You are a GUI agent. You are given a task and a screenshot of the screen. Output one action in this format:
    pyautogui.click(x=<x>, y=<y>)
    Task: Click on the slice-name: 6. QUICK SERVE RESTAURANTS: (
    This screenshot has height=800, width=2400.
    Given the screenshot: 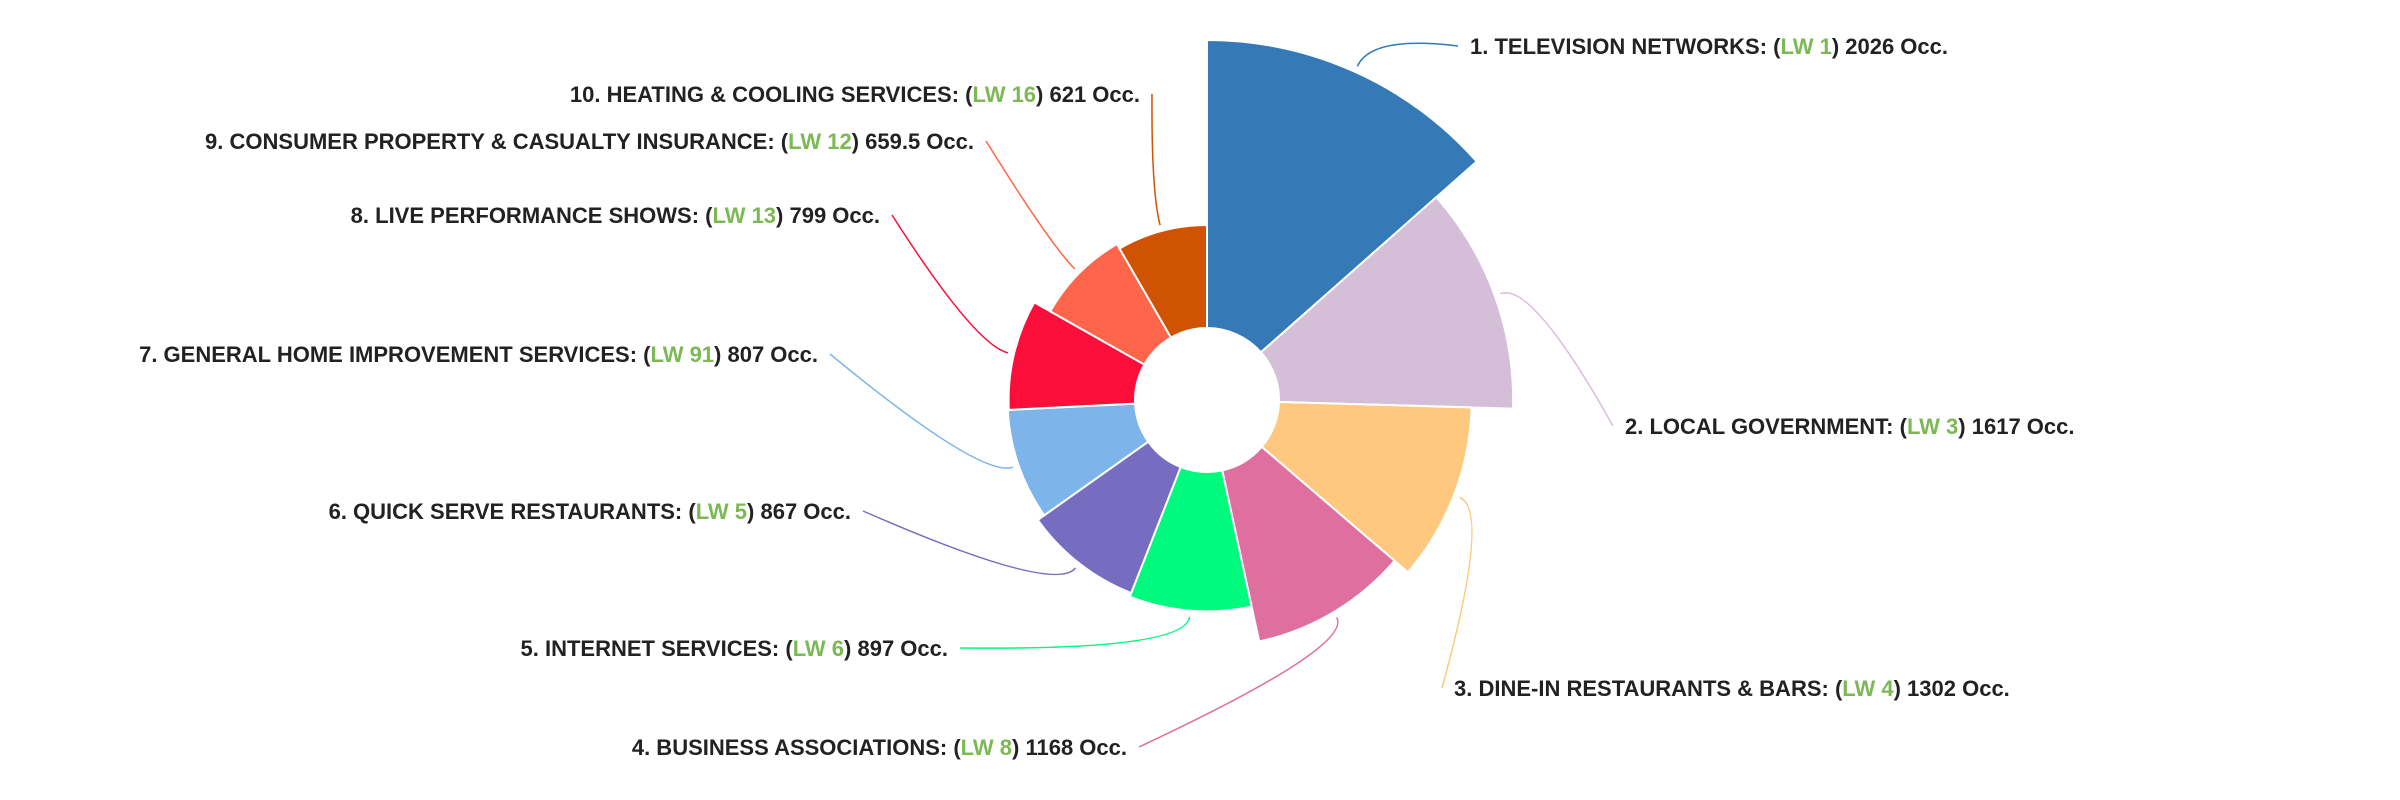 What is the action you would take?
    pyautogui.click(x=513, y=511)
    